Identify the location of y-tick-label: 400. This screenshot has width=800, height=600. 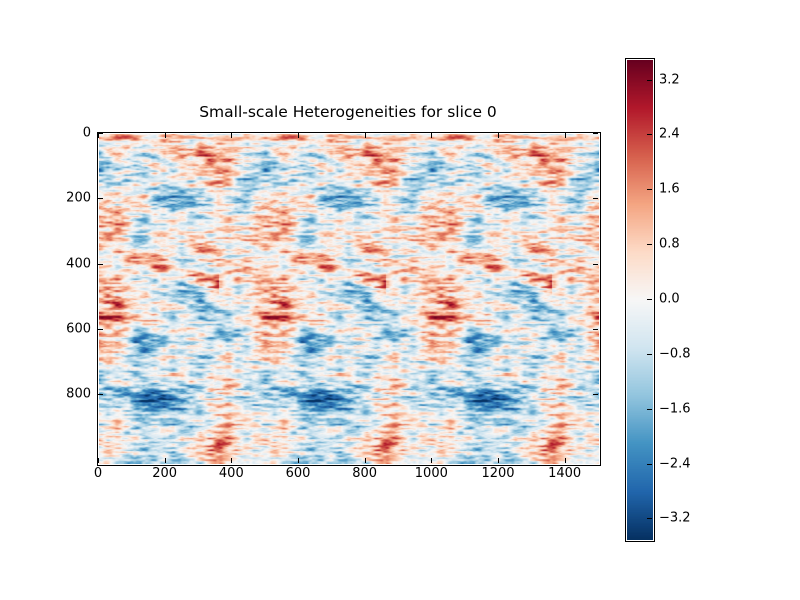
(78, 264).